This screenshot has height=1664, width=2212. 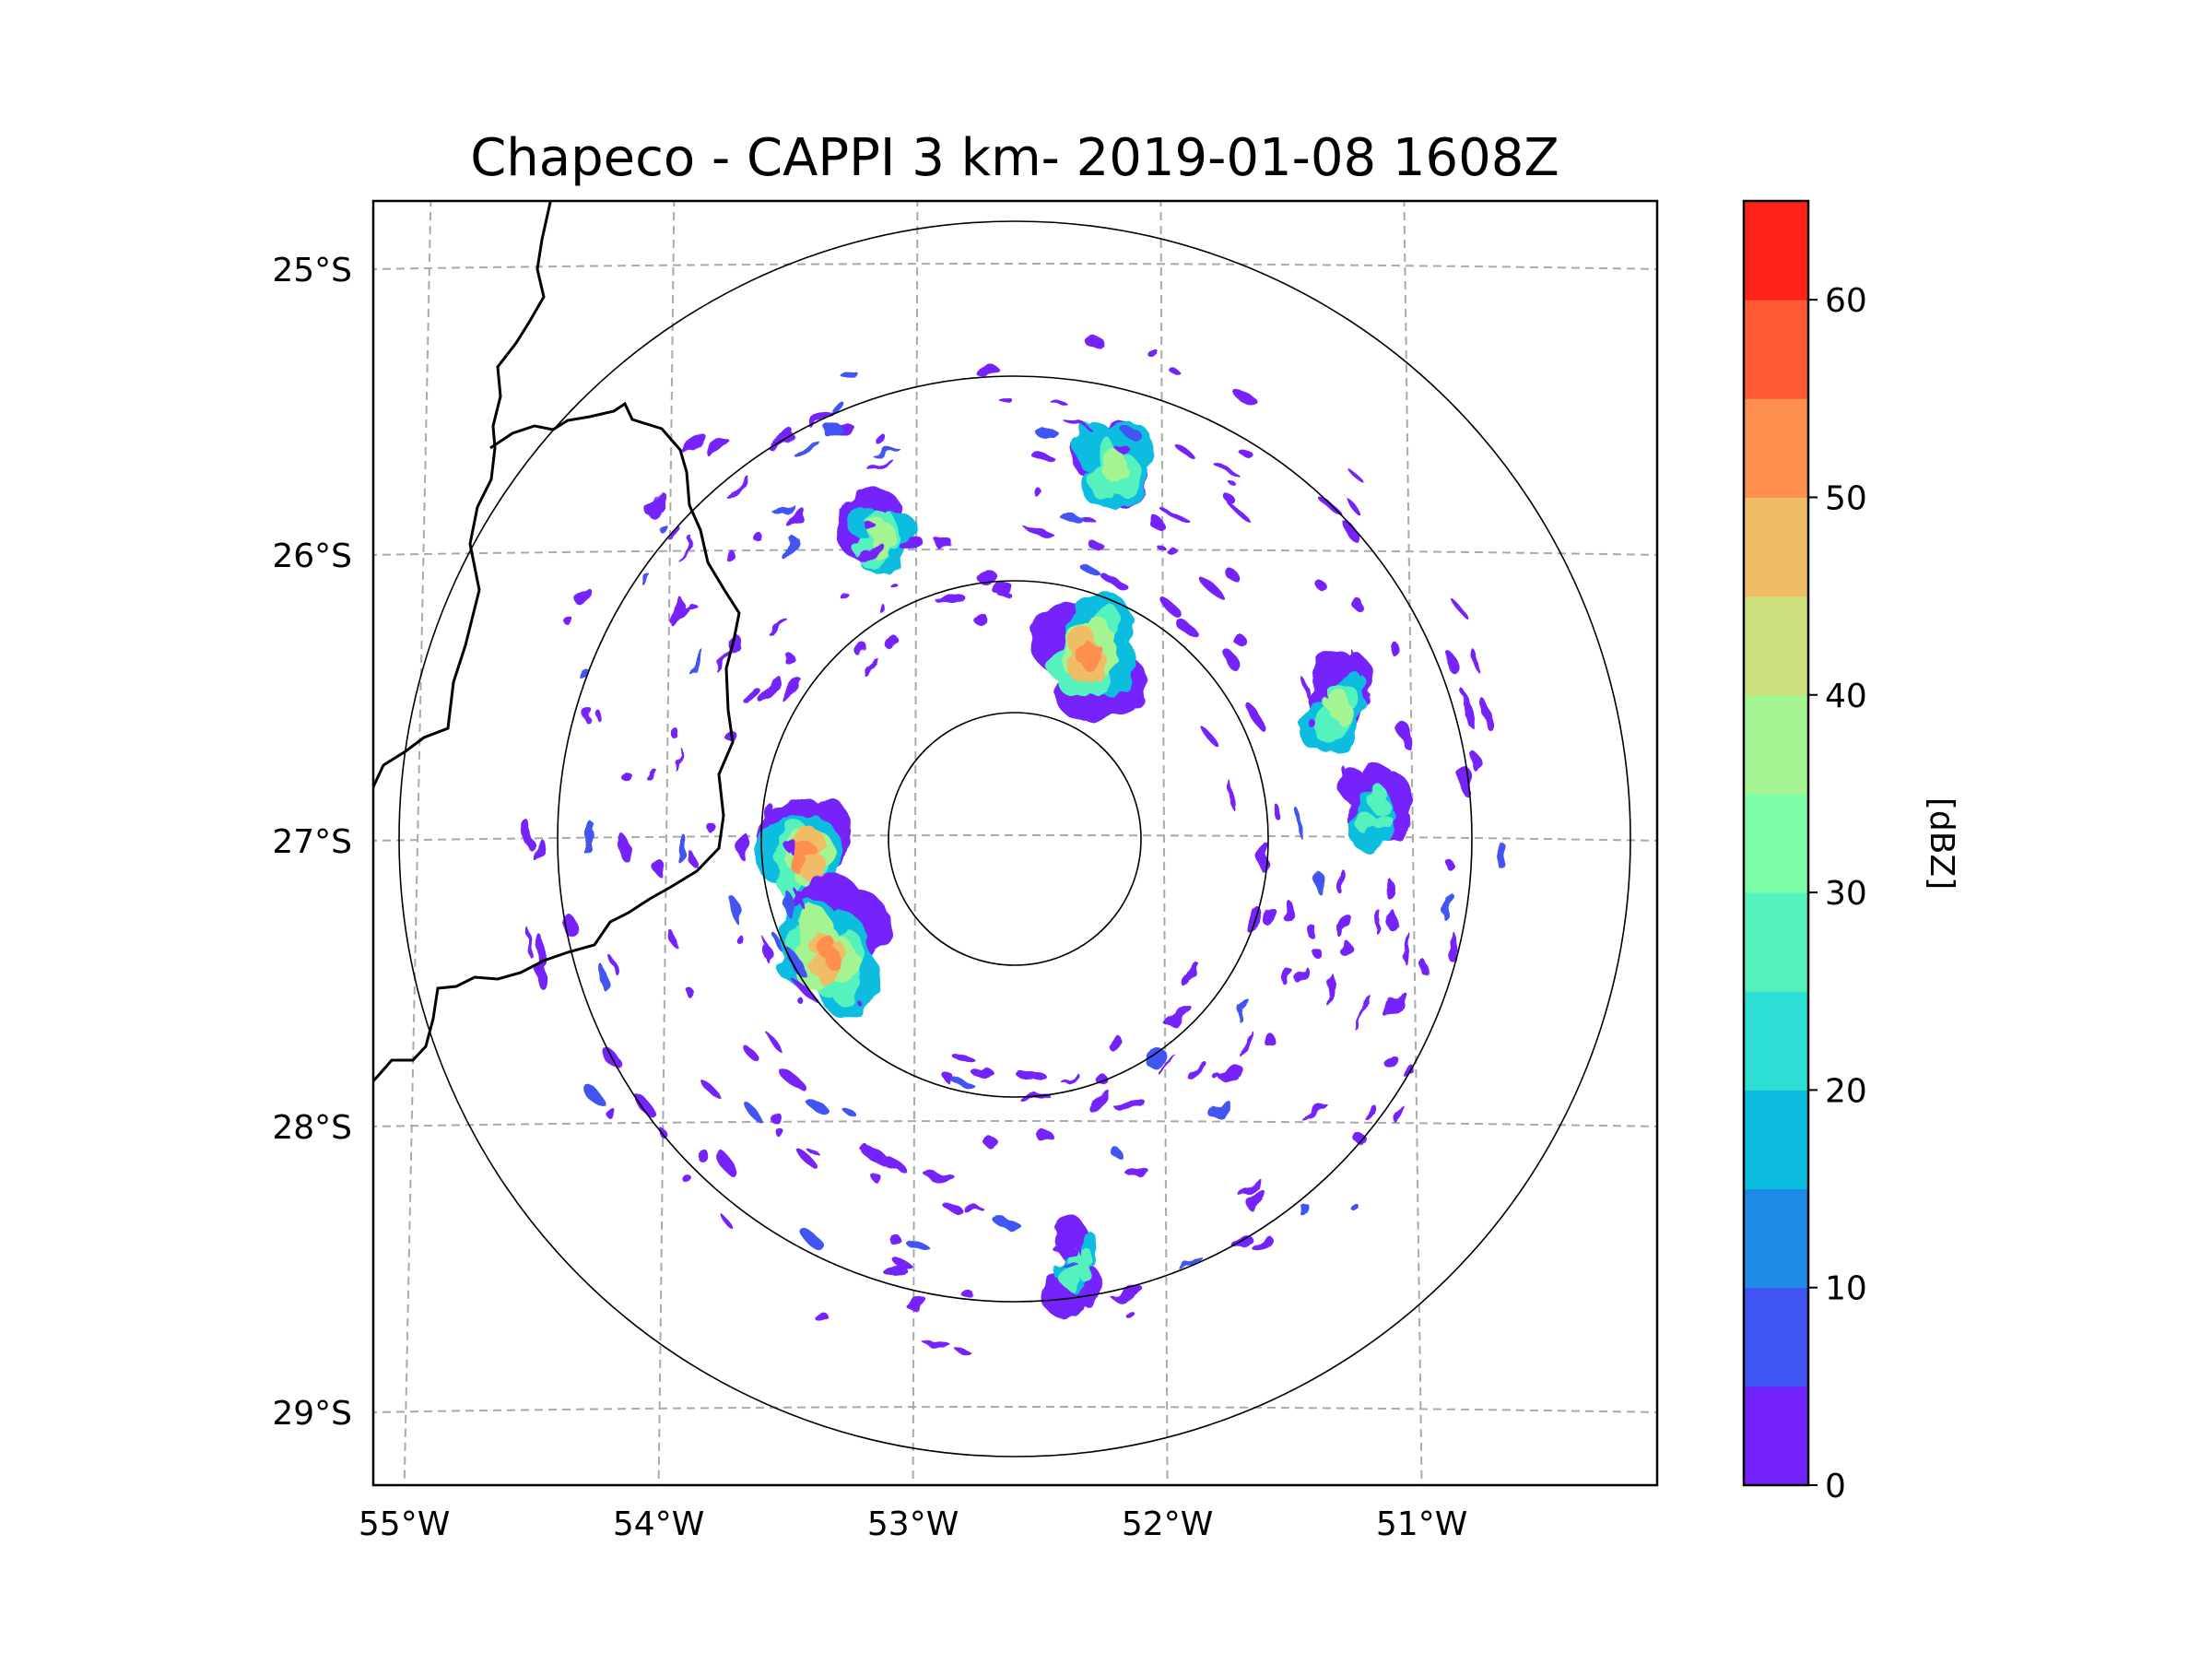 What do you see at coordinates (1113, 464) in the screenshot?
I see `echo-north-cell` at bounding box center [1113, 464].